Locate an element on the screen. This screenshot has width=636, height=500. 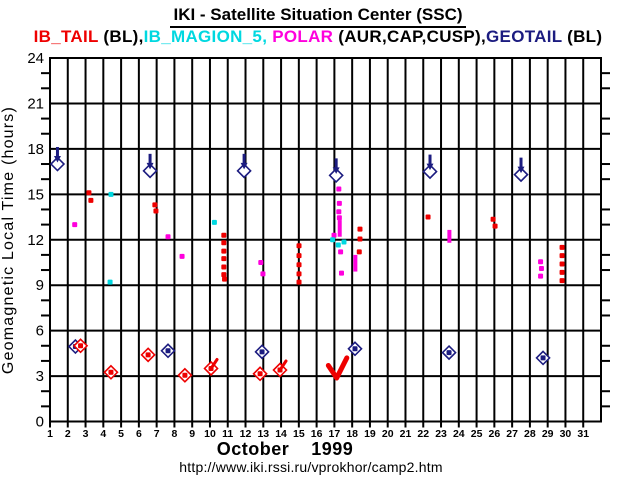
legend-segment: GEOTAIL is located at coordinates (524, 36).